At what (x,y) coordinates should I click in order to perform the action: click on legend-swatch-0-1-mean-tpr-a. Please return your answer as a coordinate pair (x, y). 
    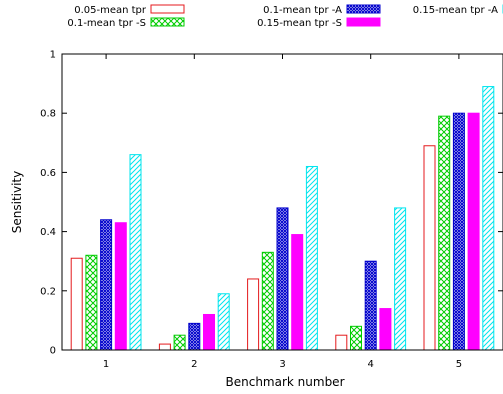
    Looking at the image, I should click on (363, 9).